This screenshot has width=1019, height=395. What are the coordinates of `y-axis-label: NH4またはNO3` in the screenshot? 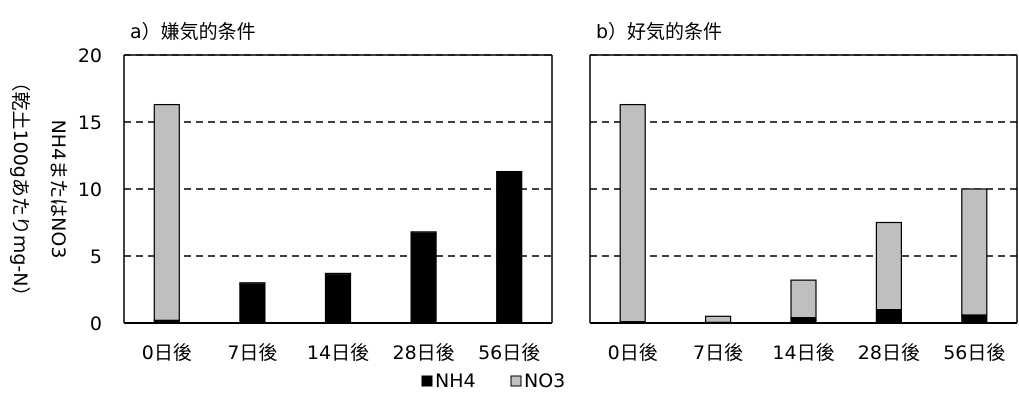 It's located at (58, 189).